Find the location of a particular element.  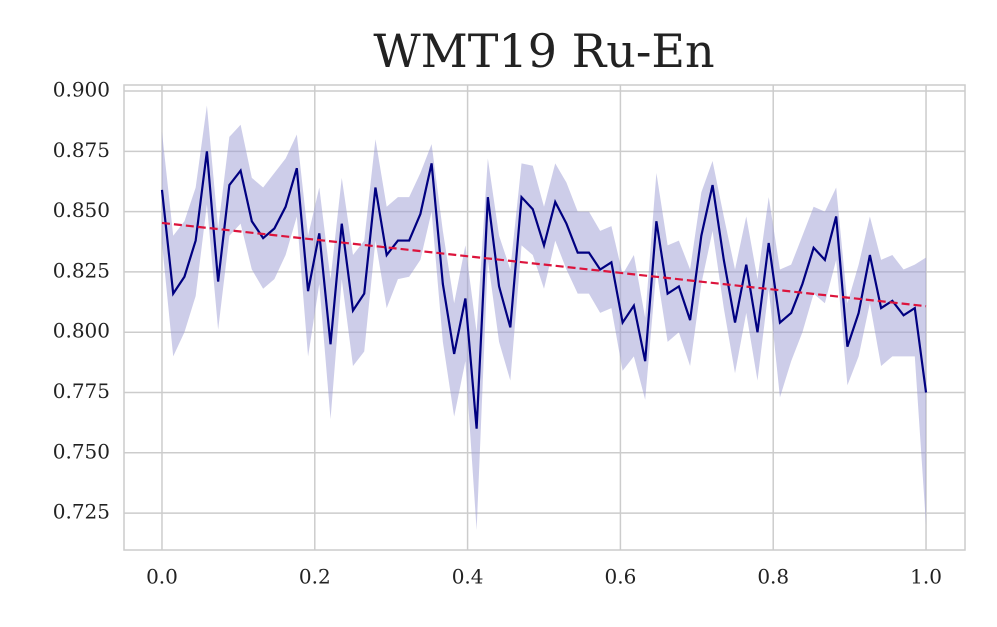

x-tick-label: 0.6 is located at coordinates (621, 577).